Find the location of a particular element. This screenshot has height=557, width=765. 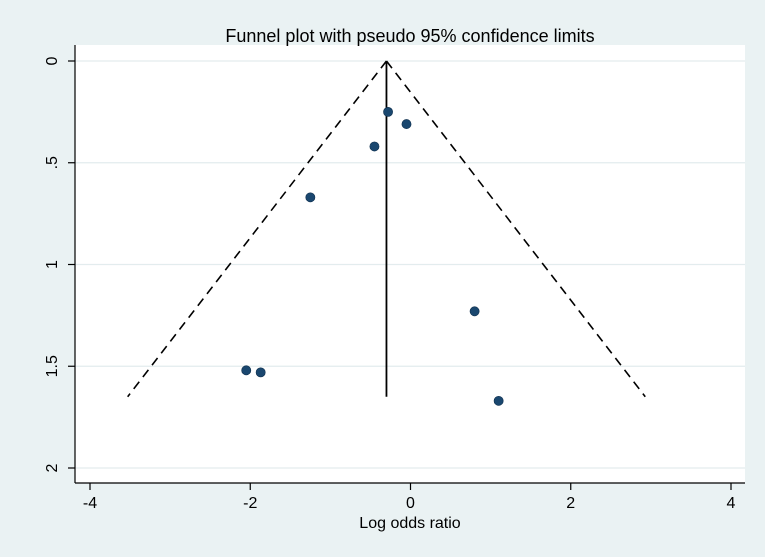

x-tick-label: 2 is located at coordinates (570, 503).